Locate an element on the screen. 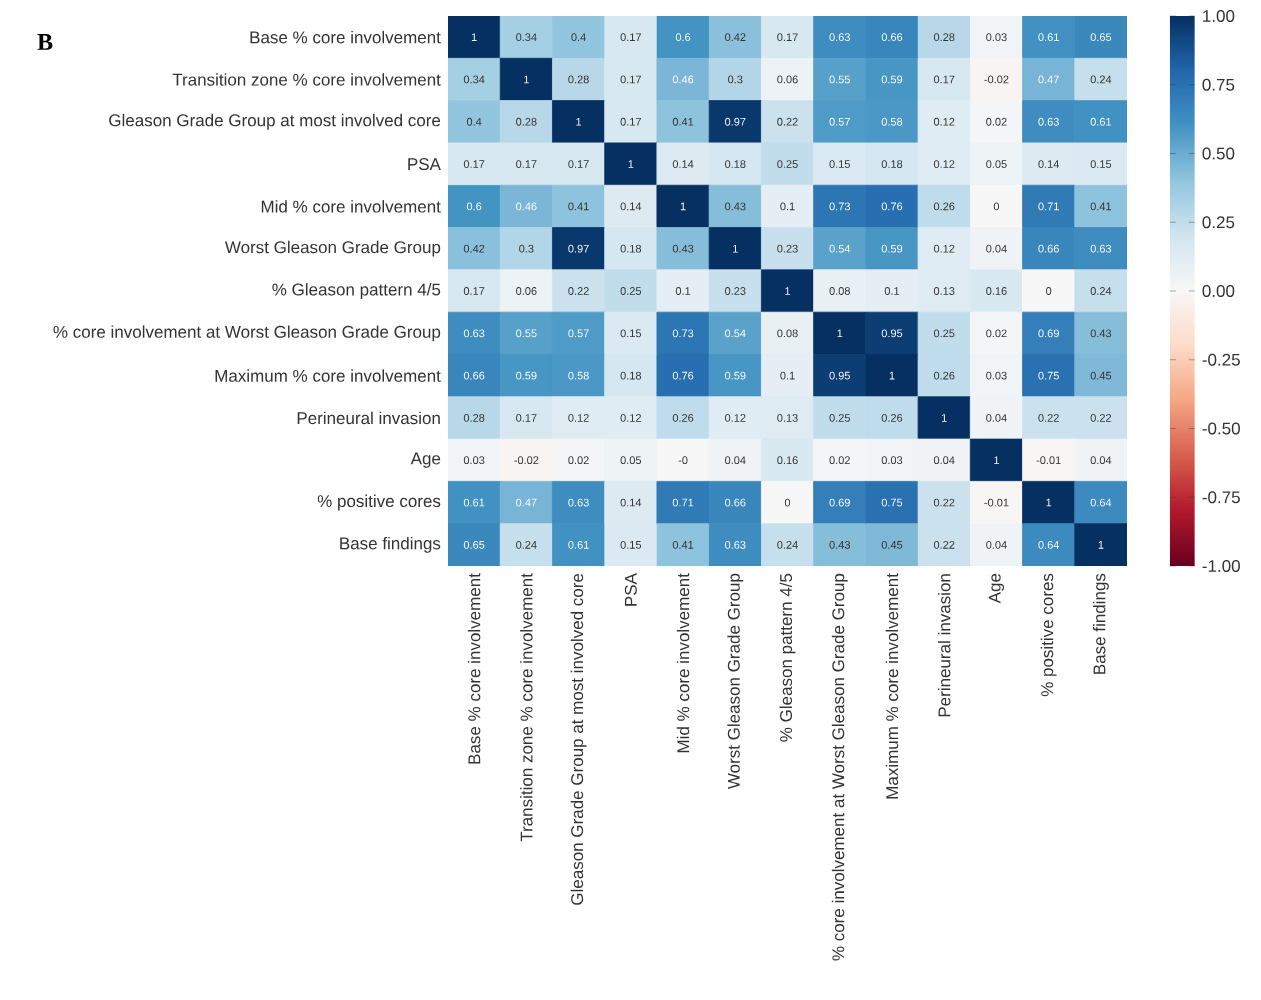  color-bar-label: 0.00 is located at coordinates (1218, 290).